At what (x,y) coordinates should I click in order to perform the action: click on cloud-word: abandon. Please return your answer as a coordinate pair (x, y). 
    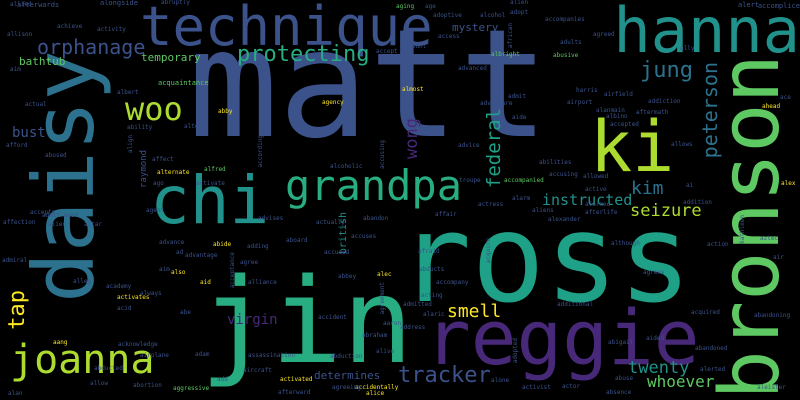
    Looking at the image, I should click on (376, 218).